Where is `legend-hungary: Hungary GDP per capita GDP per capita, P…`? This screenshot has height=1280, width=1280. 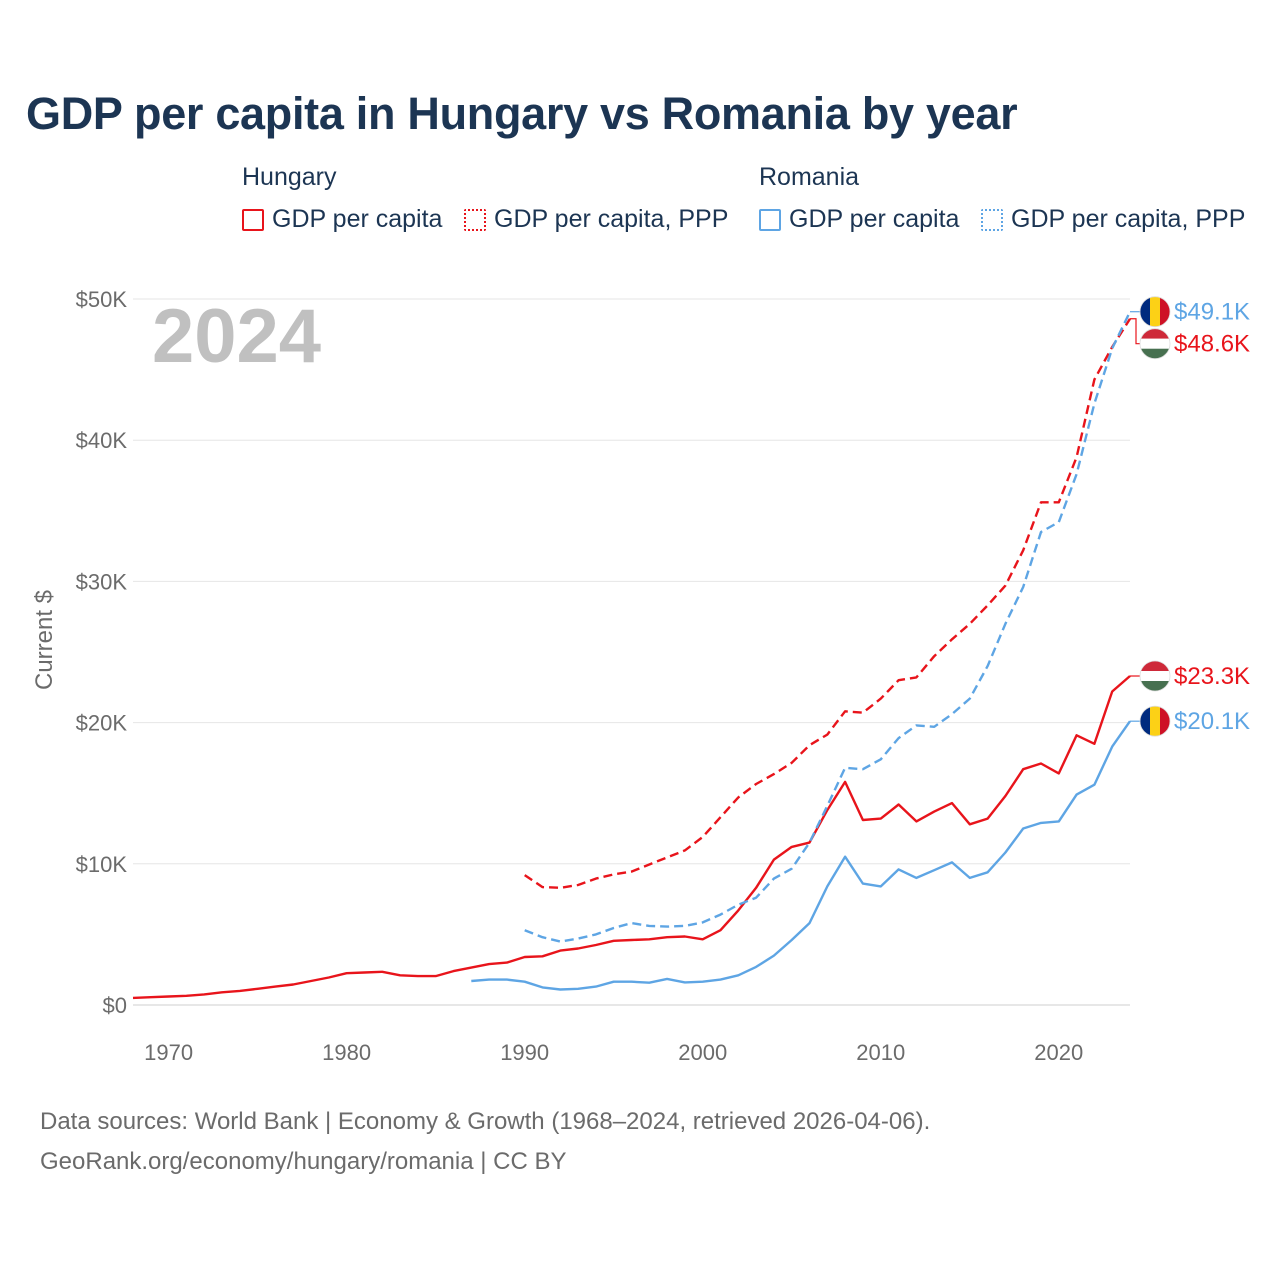
legend-hungary: Hungary GDP per capita GDP per capita, P… is located at coordinates (492, 203).